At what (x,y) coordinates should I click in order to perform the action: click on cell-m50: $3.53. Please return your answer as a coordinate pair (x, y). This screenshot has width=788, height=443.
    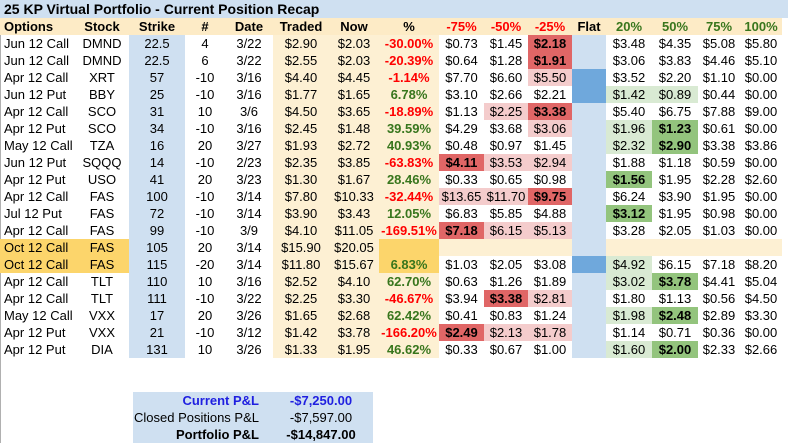
    Looking at the image, I should click on (506, 162).